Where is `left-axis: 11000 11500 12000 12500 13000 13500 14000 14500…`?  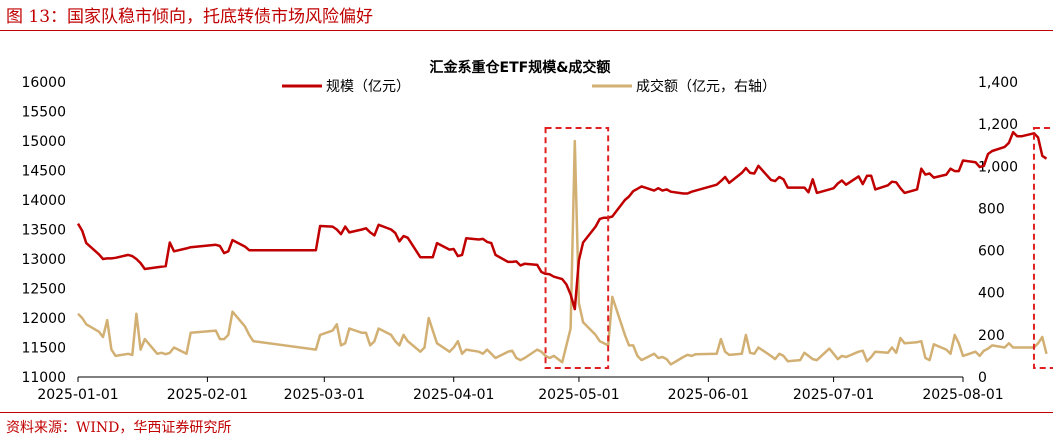
left-axis: 11000 11500 12000 12500 13000 13500 14000 14500… is located at coordinates (43, 230).